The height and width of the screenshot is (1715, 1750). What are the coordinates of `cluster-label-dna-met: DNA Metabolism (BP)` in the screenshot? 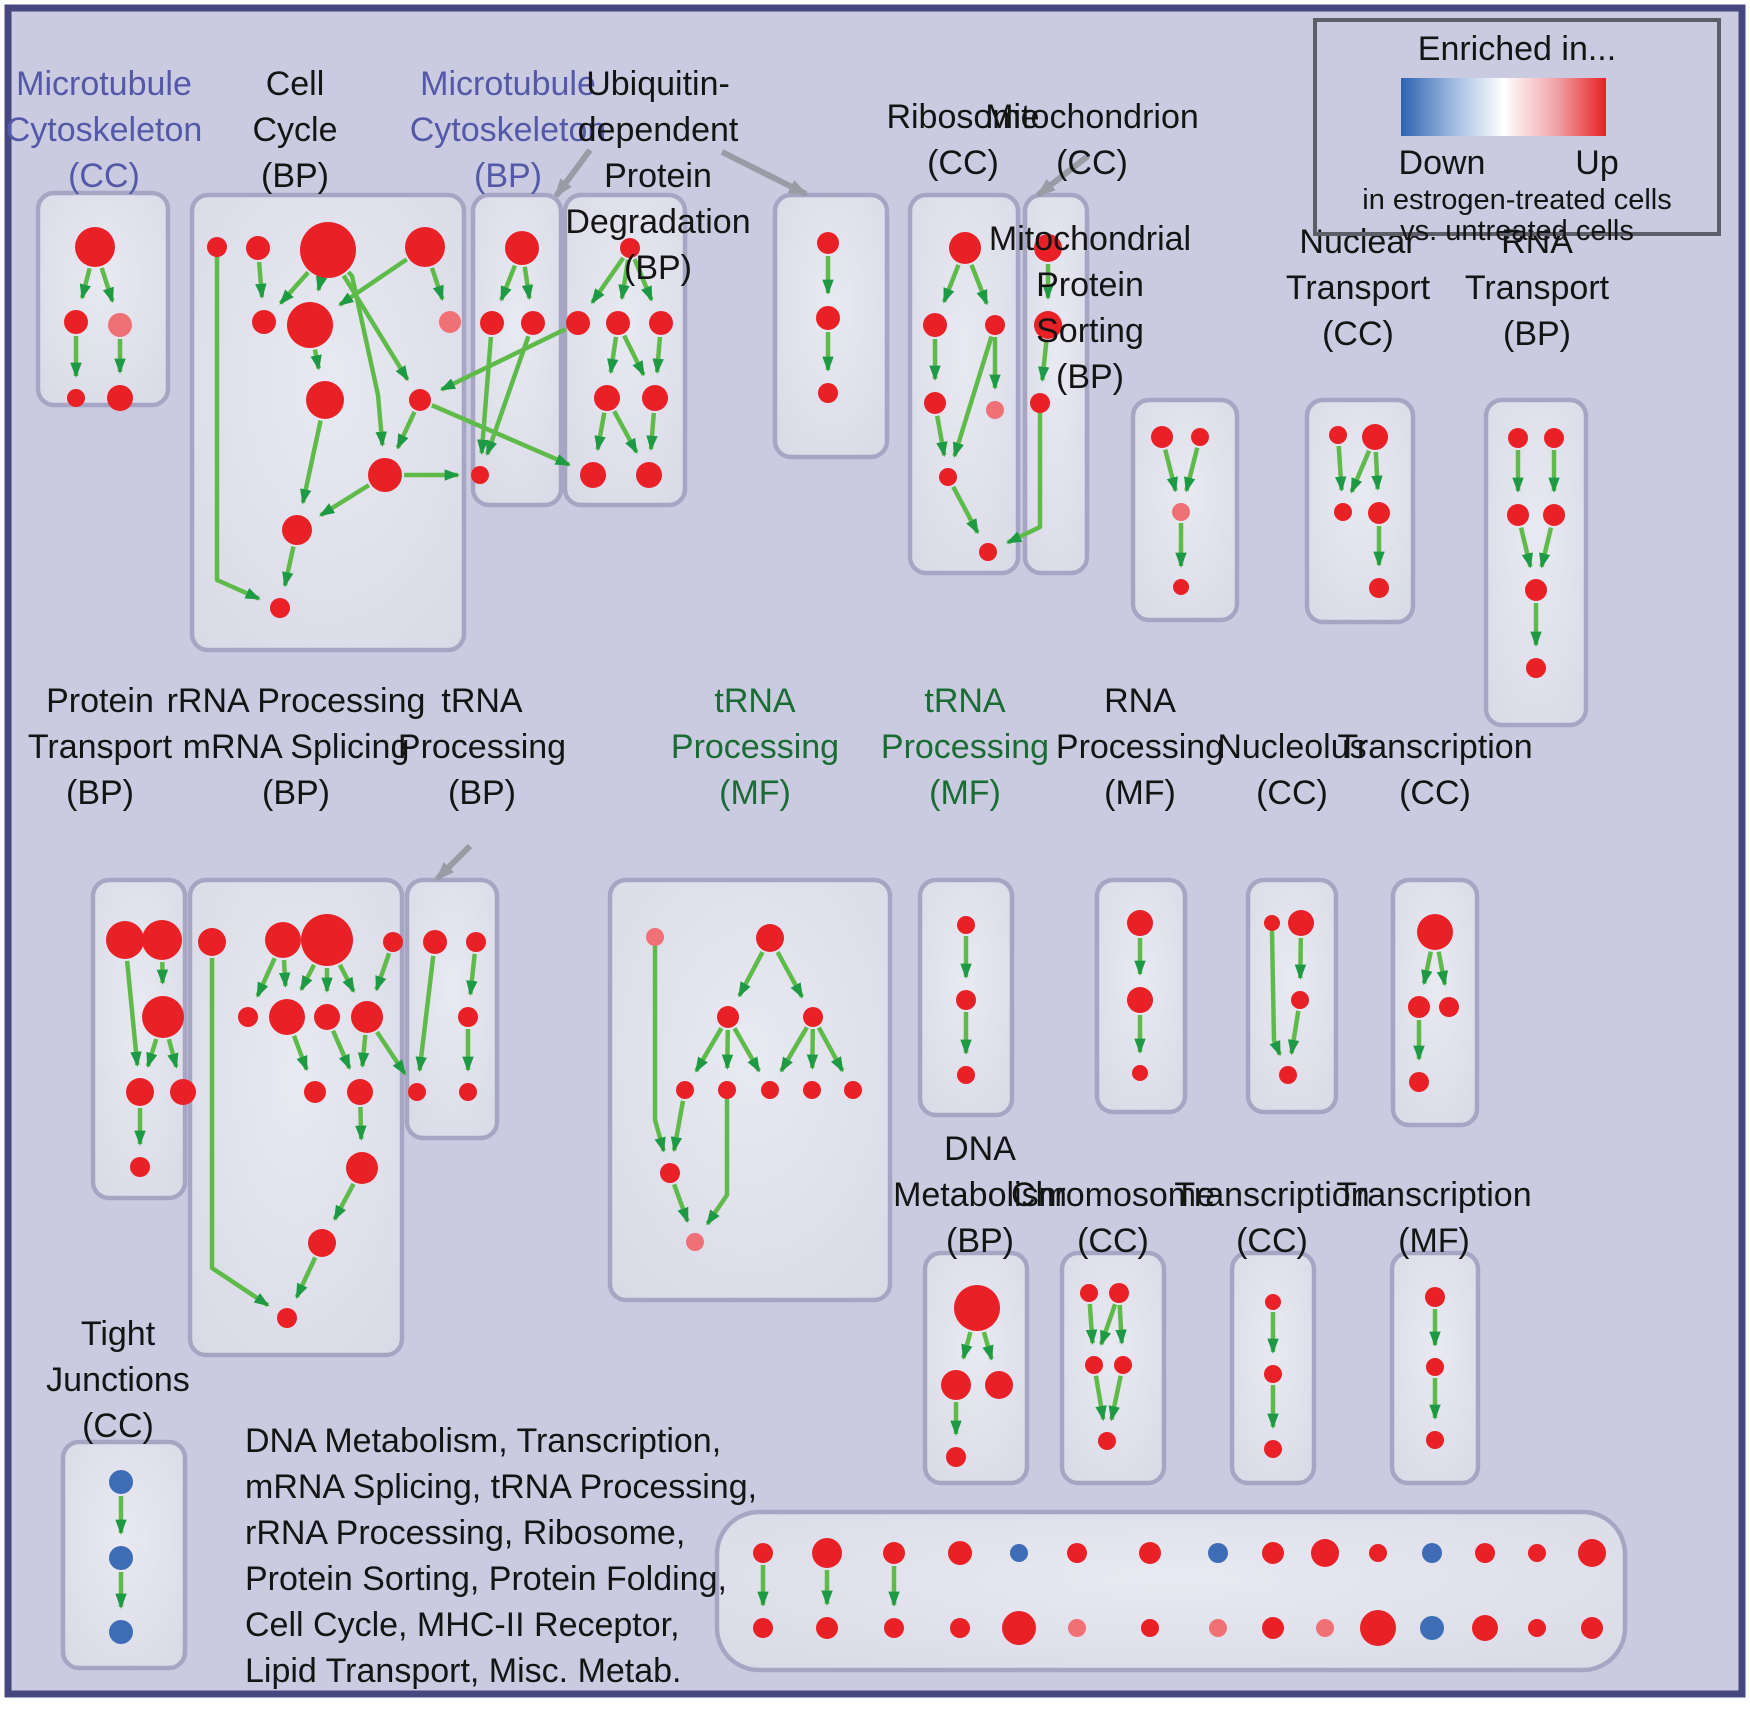 It's located at (980, 1195).